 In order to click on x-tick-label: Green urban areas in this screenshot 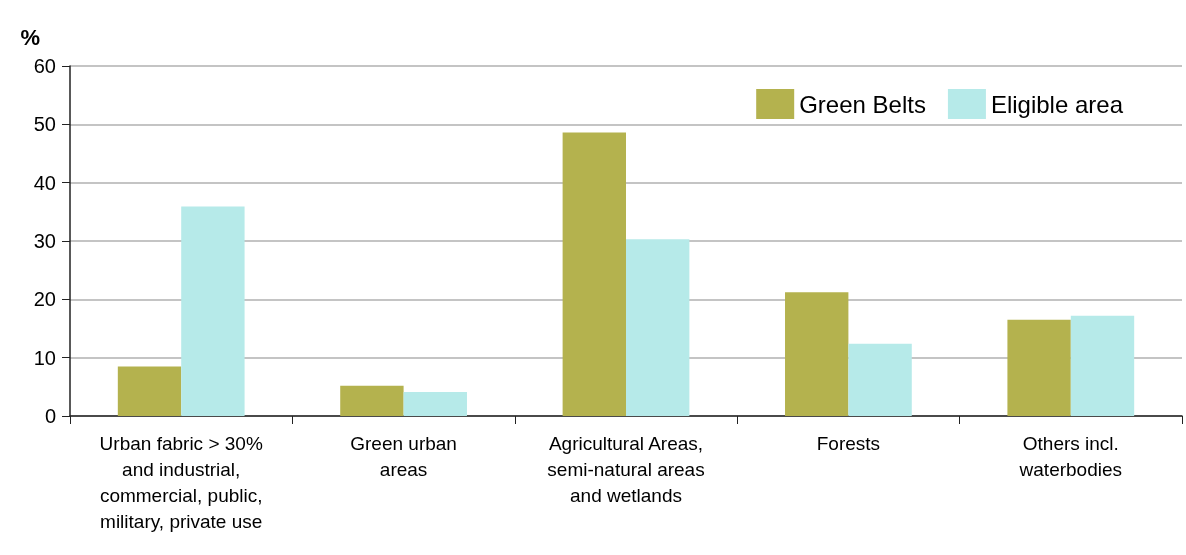, I will do `click(403, 456)`.